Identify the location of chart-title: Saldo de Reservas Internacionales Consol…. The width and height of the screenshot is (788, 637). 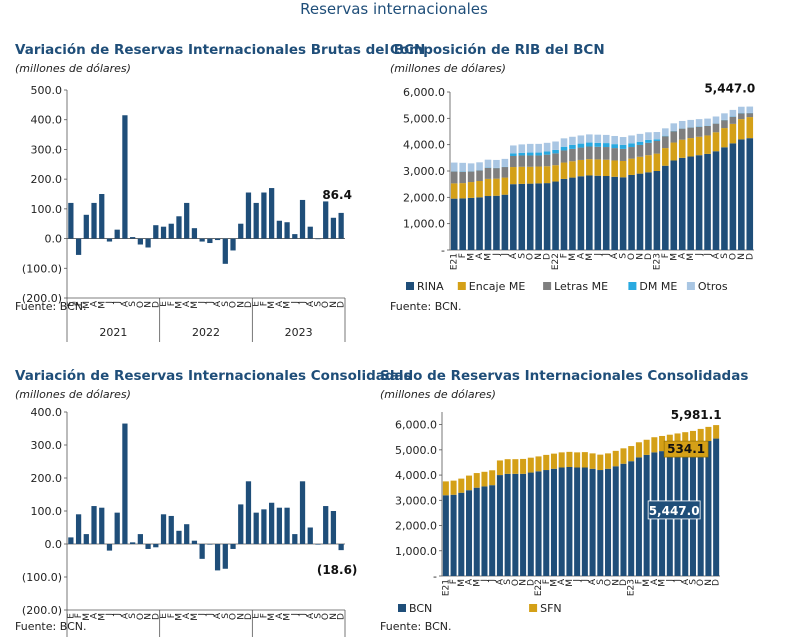
(564, 376).